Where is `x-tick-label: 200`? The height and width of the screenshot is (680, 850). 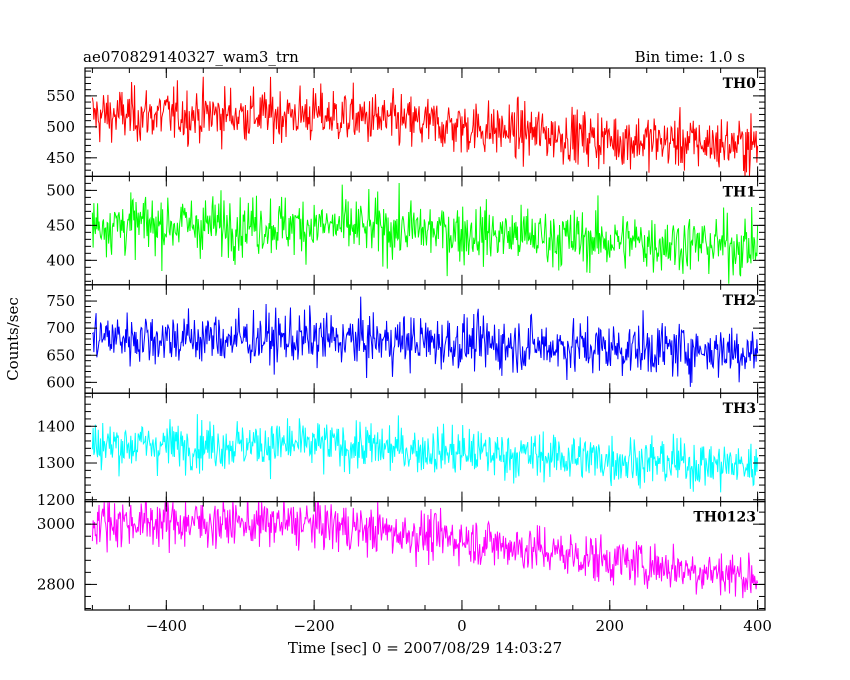 x-tick-label: 200 is located at coordinates (609, 626).